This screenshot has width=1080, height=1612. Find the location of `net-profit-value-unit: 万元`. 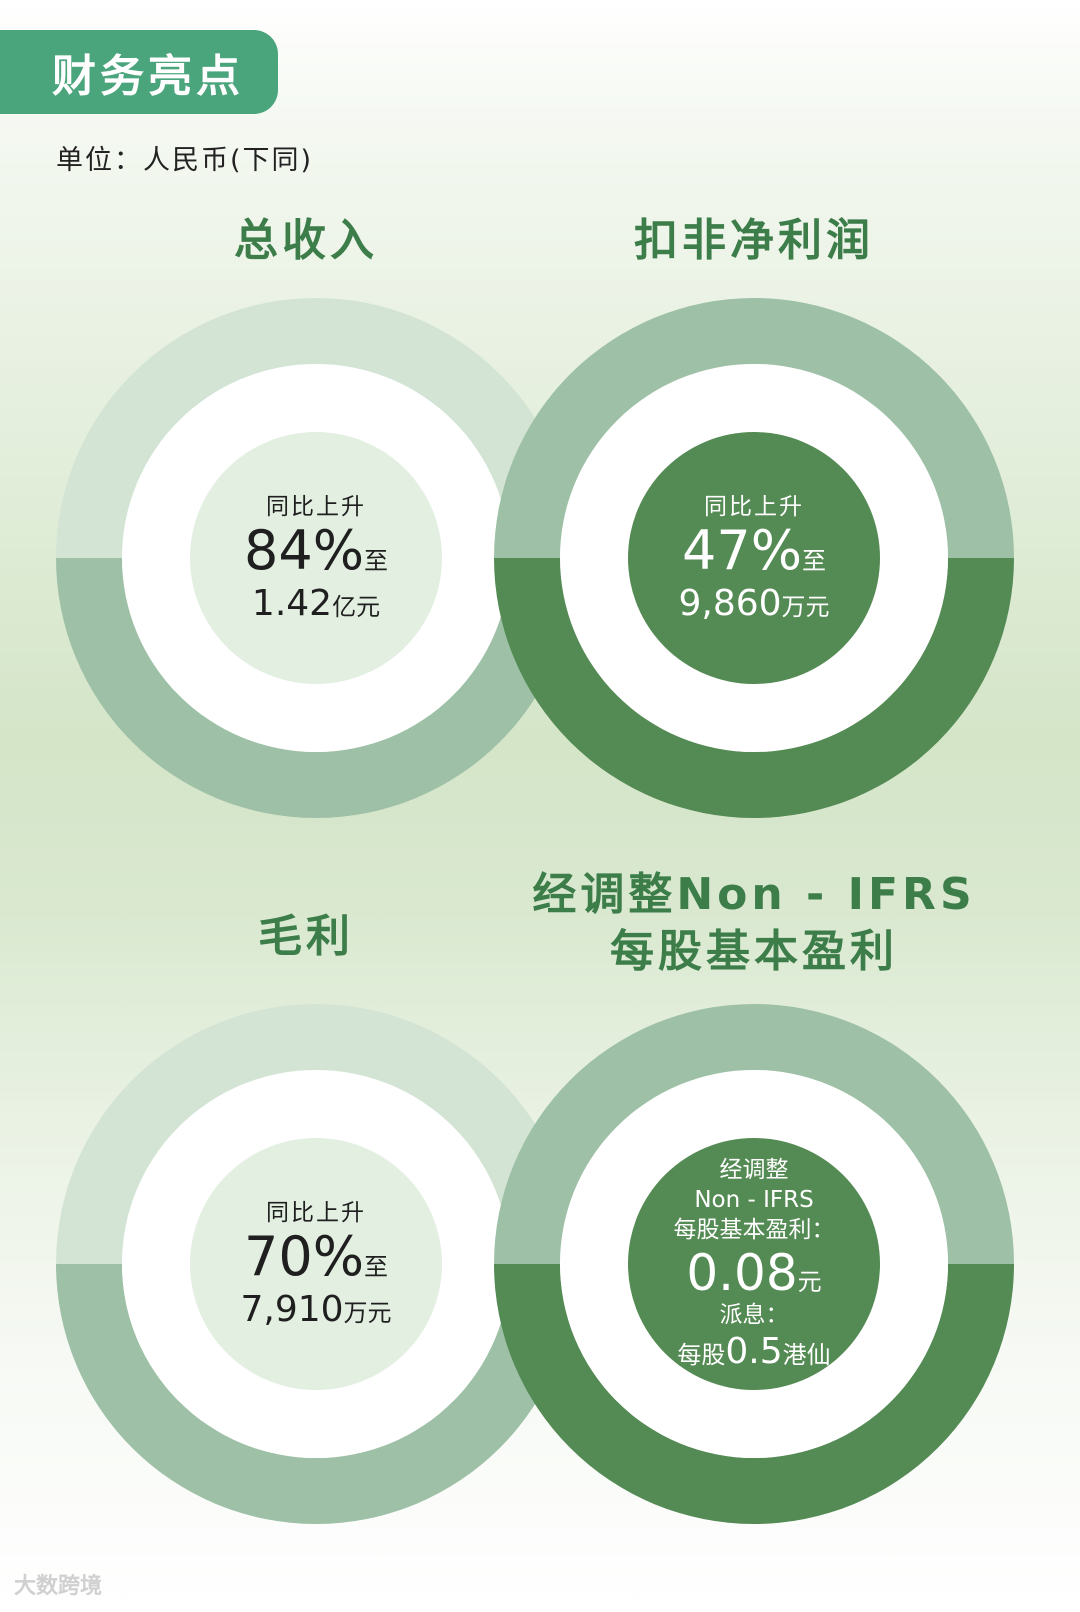

net-profit-value-unit: 万元 is located at coordinates (805, 607).